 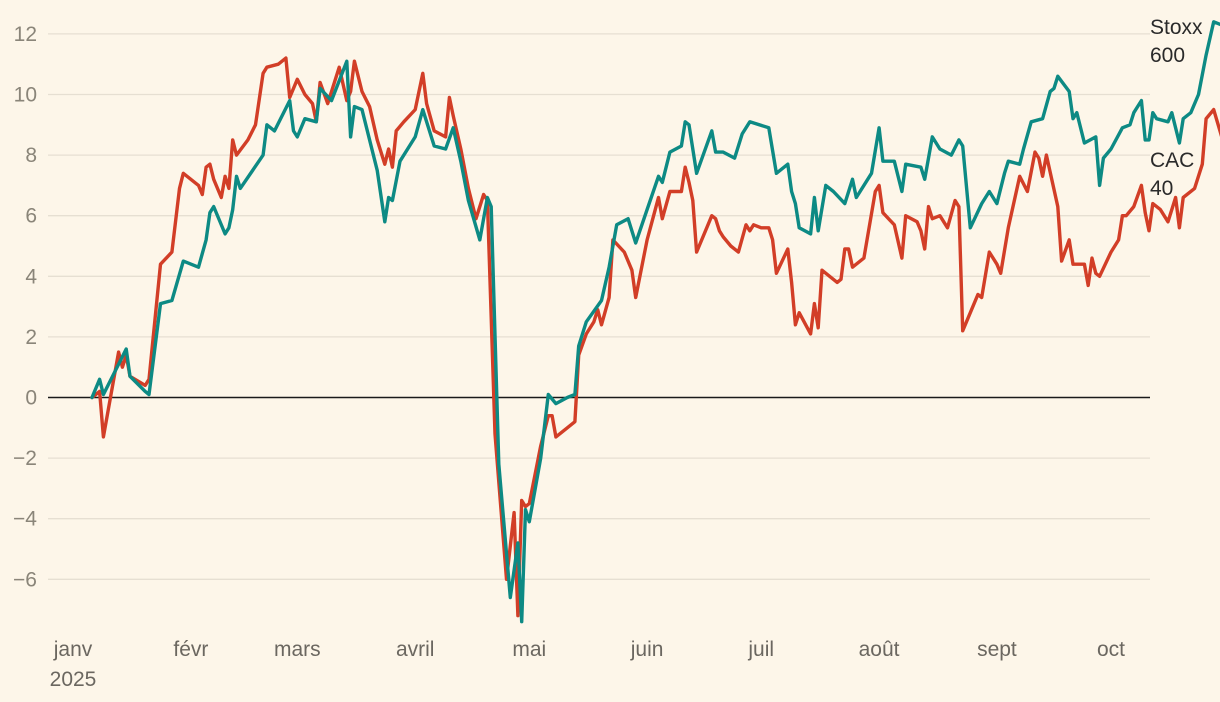 I want to click on y-tick-label: 4, so click(x=31, y=276).